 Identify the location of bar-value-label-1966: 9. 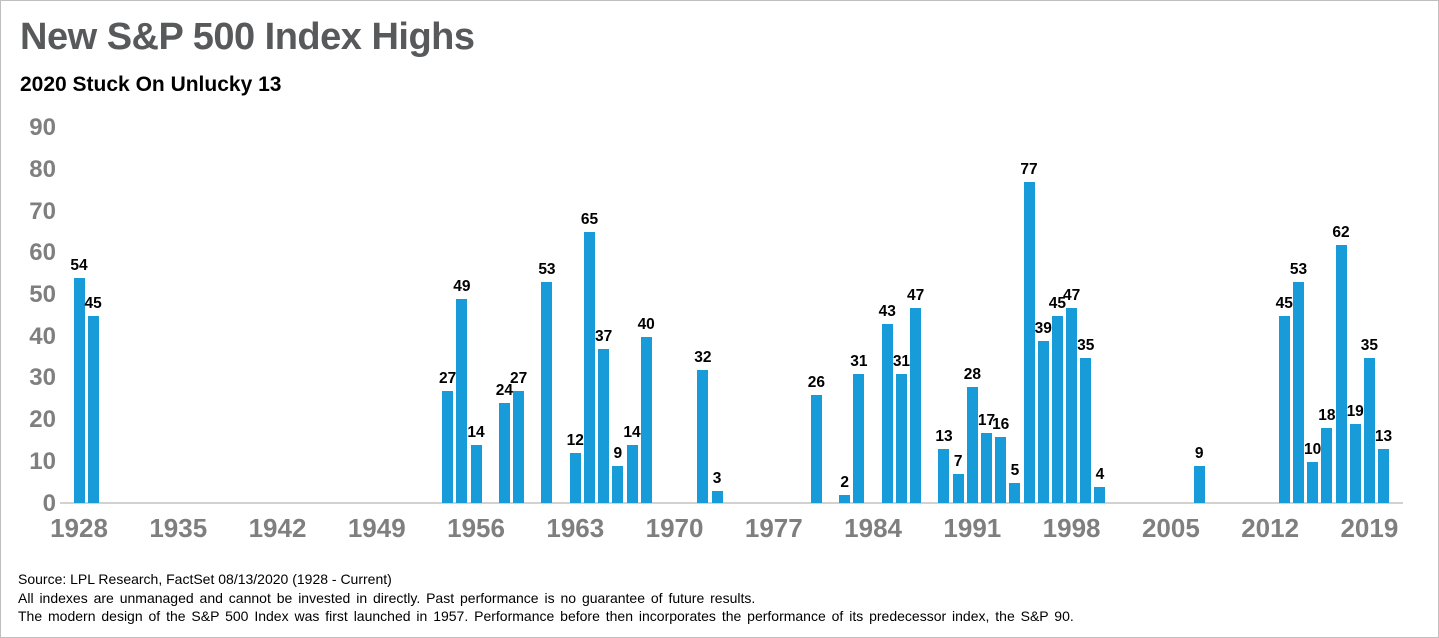
(618, 453).